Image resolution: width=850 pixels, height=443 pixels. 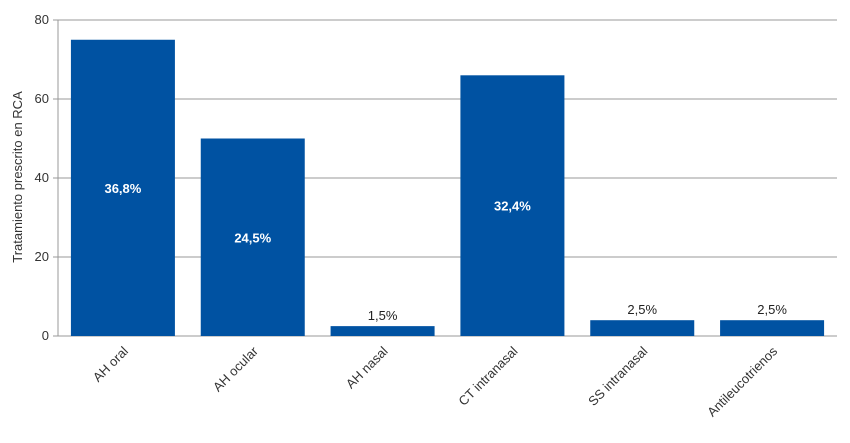 What do you see at coordinates (17, 177) in the screenshot?
I see `y-axis-title: Tratamiento prescrito en RCA` at bounding box center [17, 177].